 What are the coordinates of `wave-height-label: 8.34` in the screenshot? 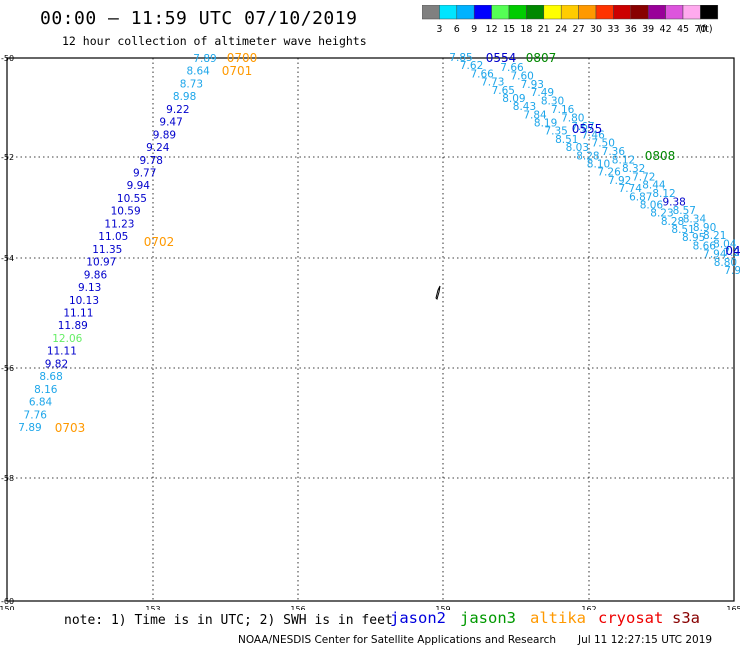 It's located at (695, 219).